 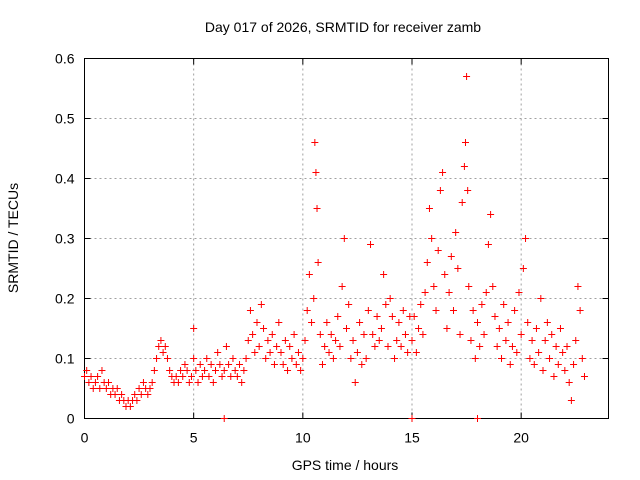 I want to click on y-tick-label: 0.3, so click(x=65, y=239).